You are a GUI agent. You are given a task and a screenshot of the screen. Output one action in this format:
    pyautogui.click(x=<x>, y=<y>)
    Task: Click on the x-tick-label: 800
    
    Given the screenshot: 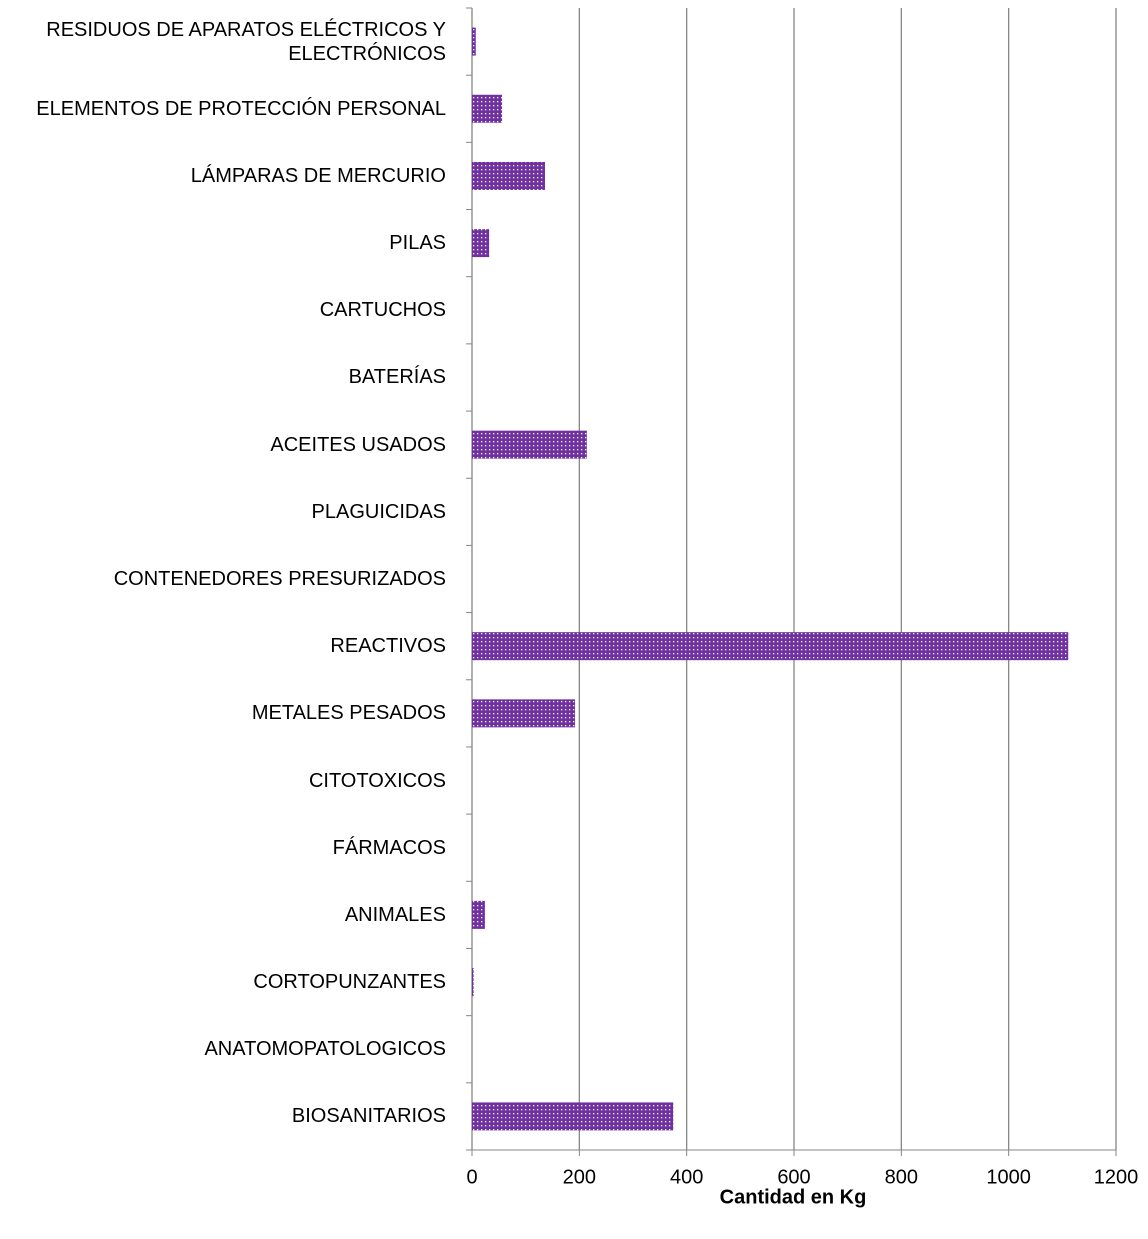 What is the action you would take?
    pyautogui.click(x=901, y=1177)
    